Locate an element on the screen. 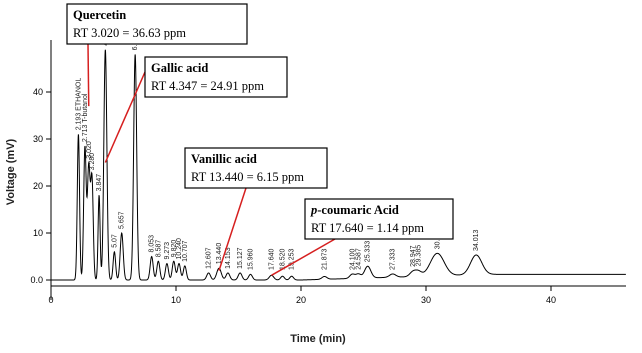  peak-label: 24.587 is located at coordinates (358, 259).